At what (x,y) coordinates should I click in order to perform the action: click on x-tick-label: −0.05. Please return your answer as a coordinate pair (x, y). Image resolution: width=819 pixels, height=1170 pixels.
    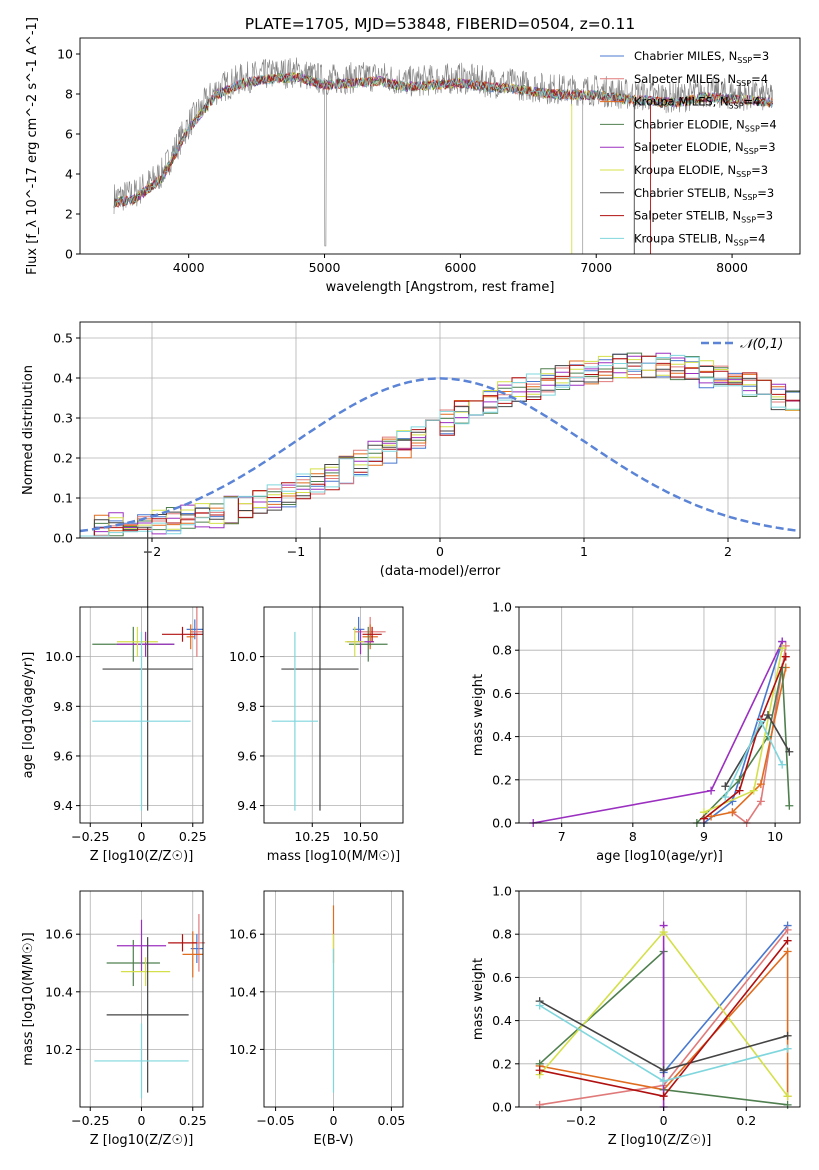
    Looking at the image, I should click on (275, 1120).